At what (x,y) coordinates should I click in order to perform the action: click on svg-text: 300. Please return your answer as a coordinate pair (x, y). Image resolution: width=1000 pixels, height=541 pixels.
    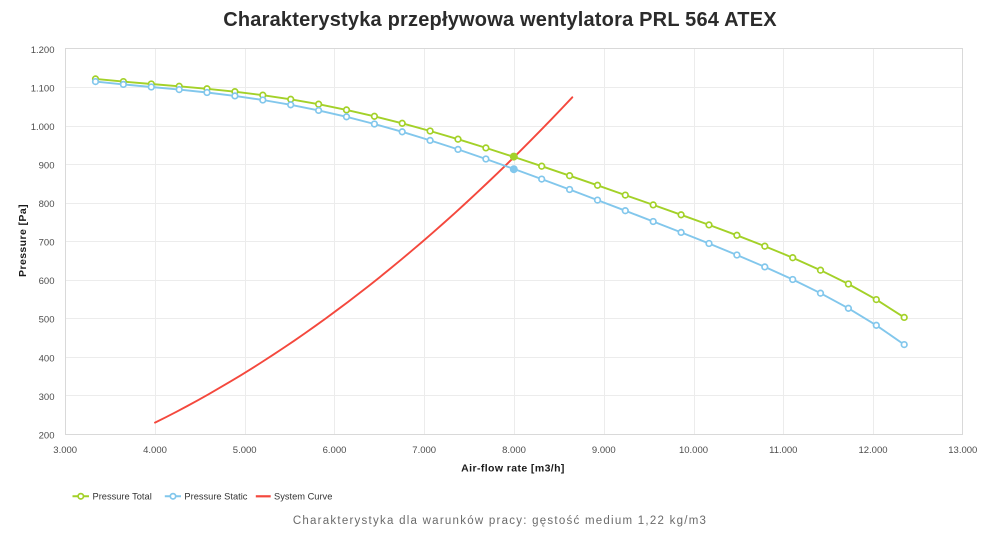
    Looking at the image, I should click on (47, 397).